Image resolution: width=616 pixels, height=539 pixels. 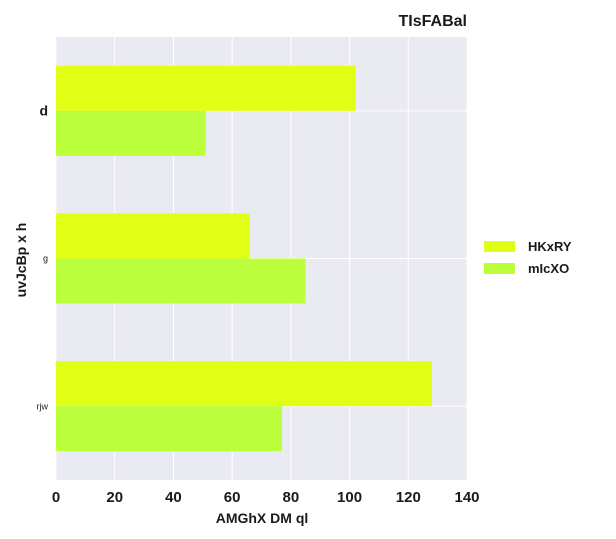 I want to click on bar-HKxRY-d, so click(x=206, y=88).